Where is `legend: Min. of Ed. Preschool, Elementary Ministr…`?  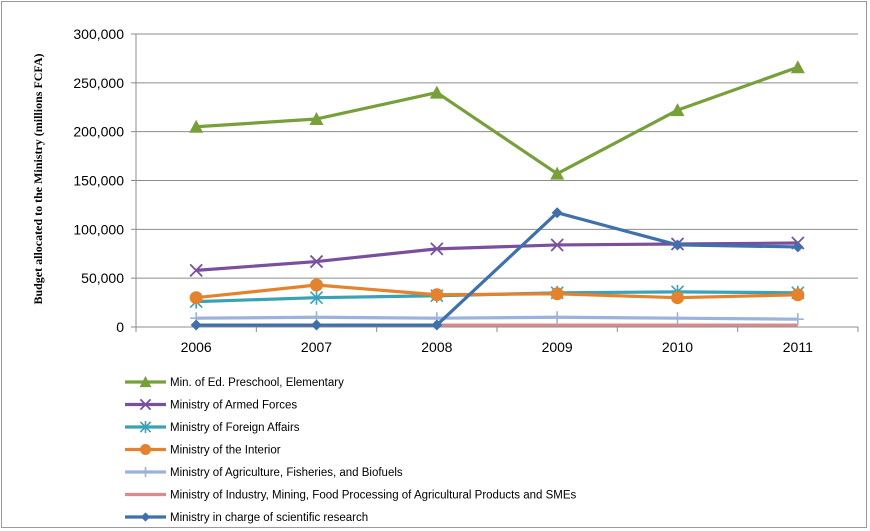 legend: Min. of Ed. Preschool, Elementary Ministr… is located at coordinates (351, 450).